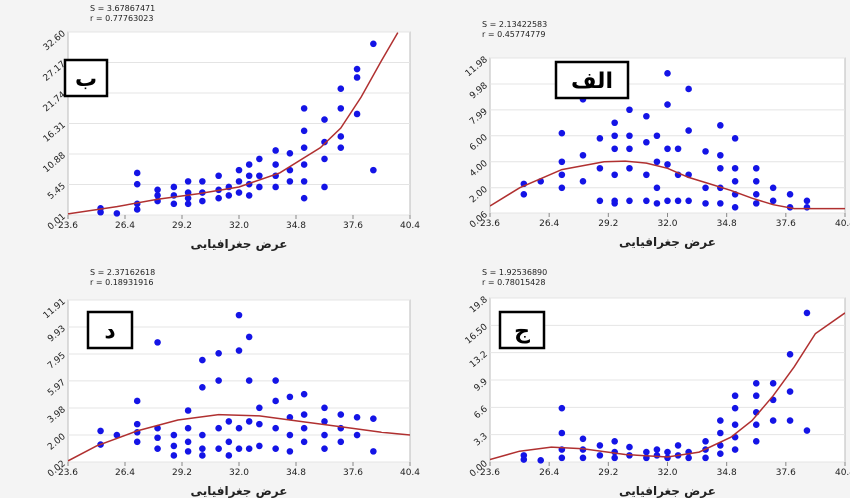 The image size is (850, 498). What do you see at coordinates (667, 473) in the screenshot?
I see `x-tick-label: 32.0` at bounding box center [667, 473].